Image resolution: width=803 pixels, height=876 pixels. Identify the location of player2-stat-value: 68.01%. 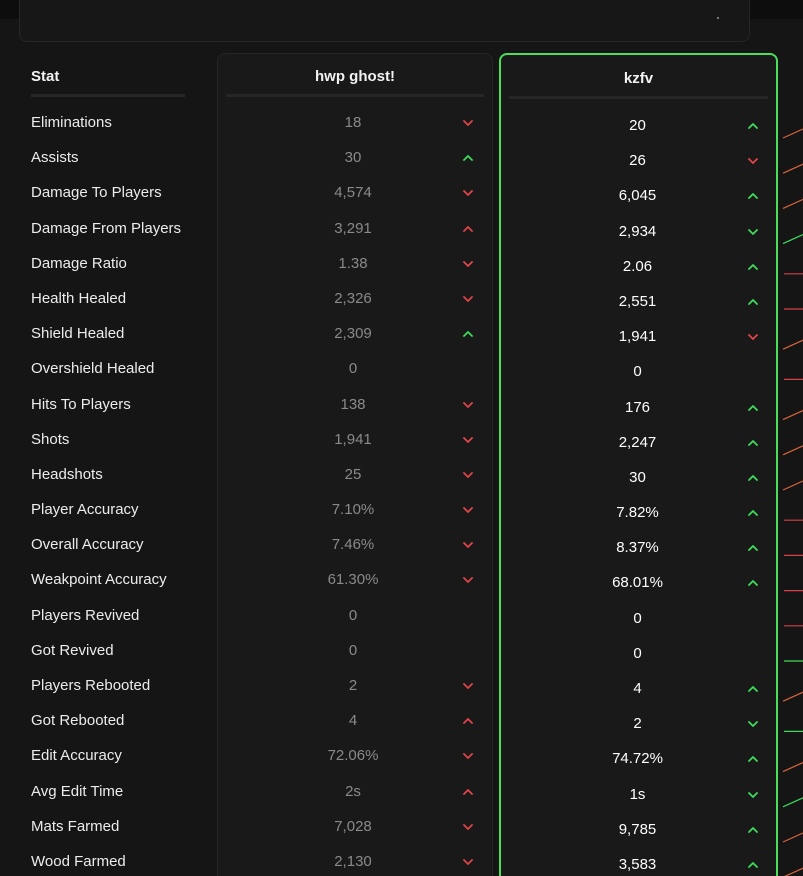
(637, 583).